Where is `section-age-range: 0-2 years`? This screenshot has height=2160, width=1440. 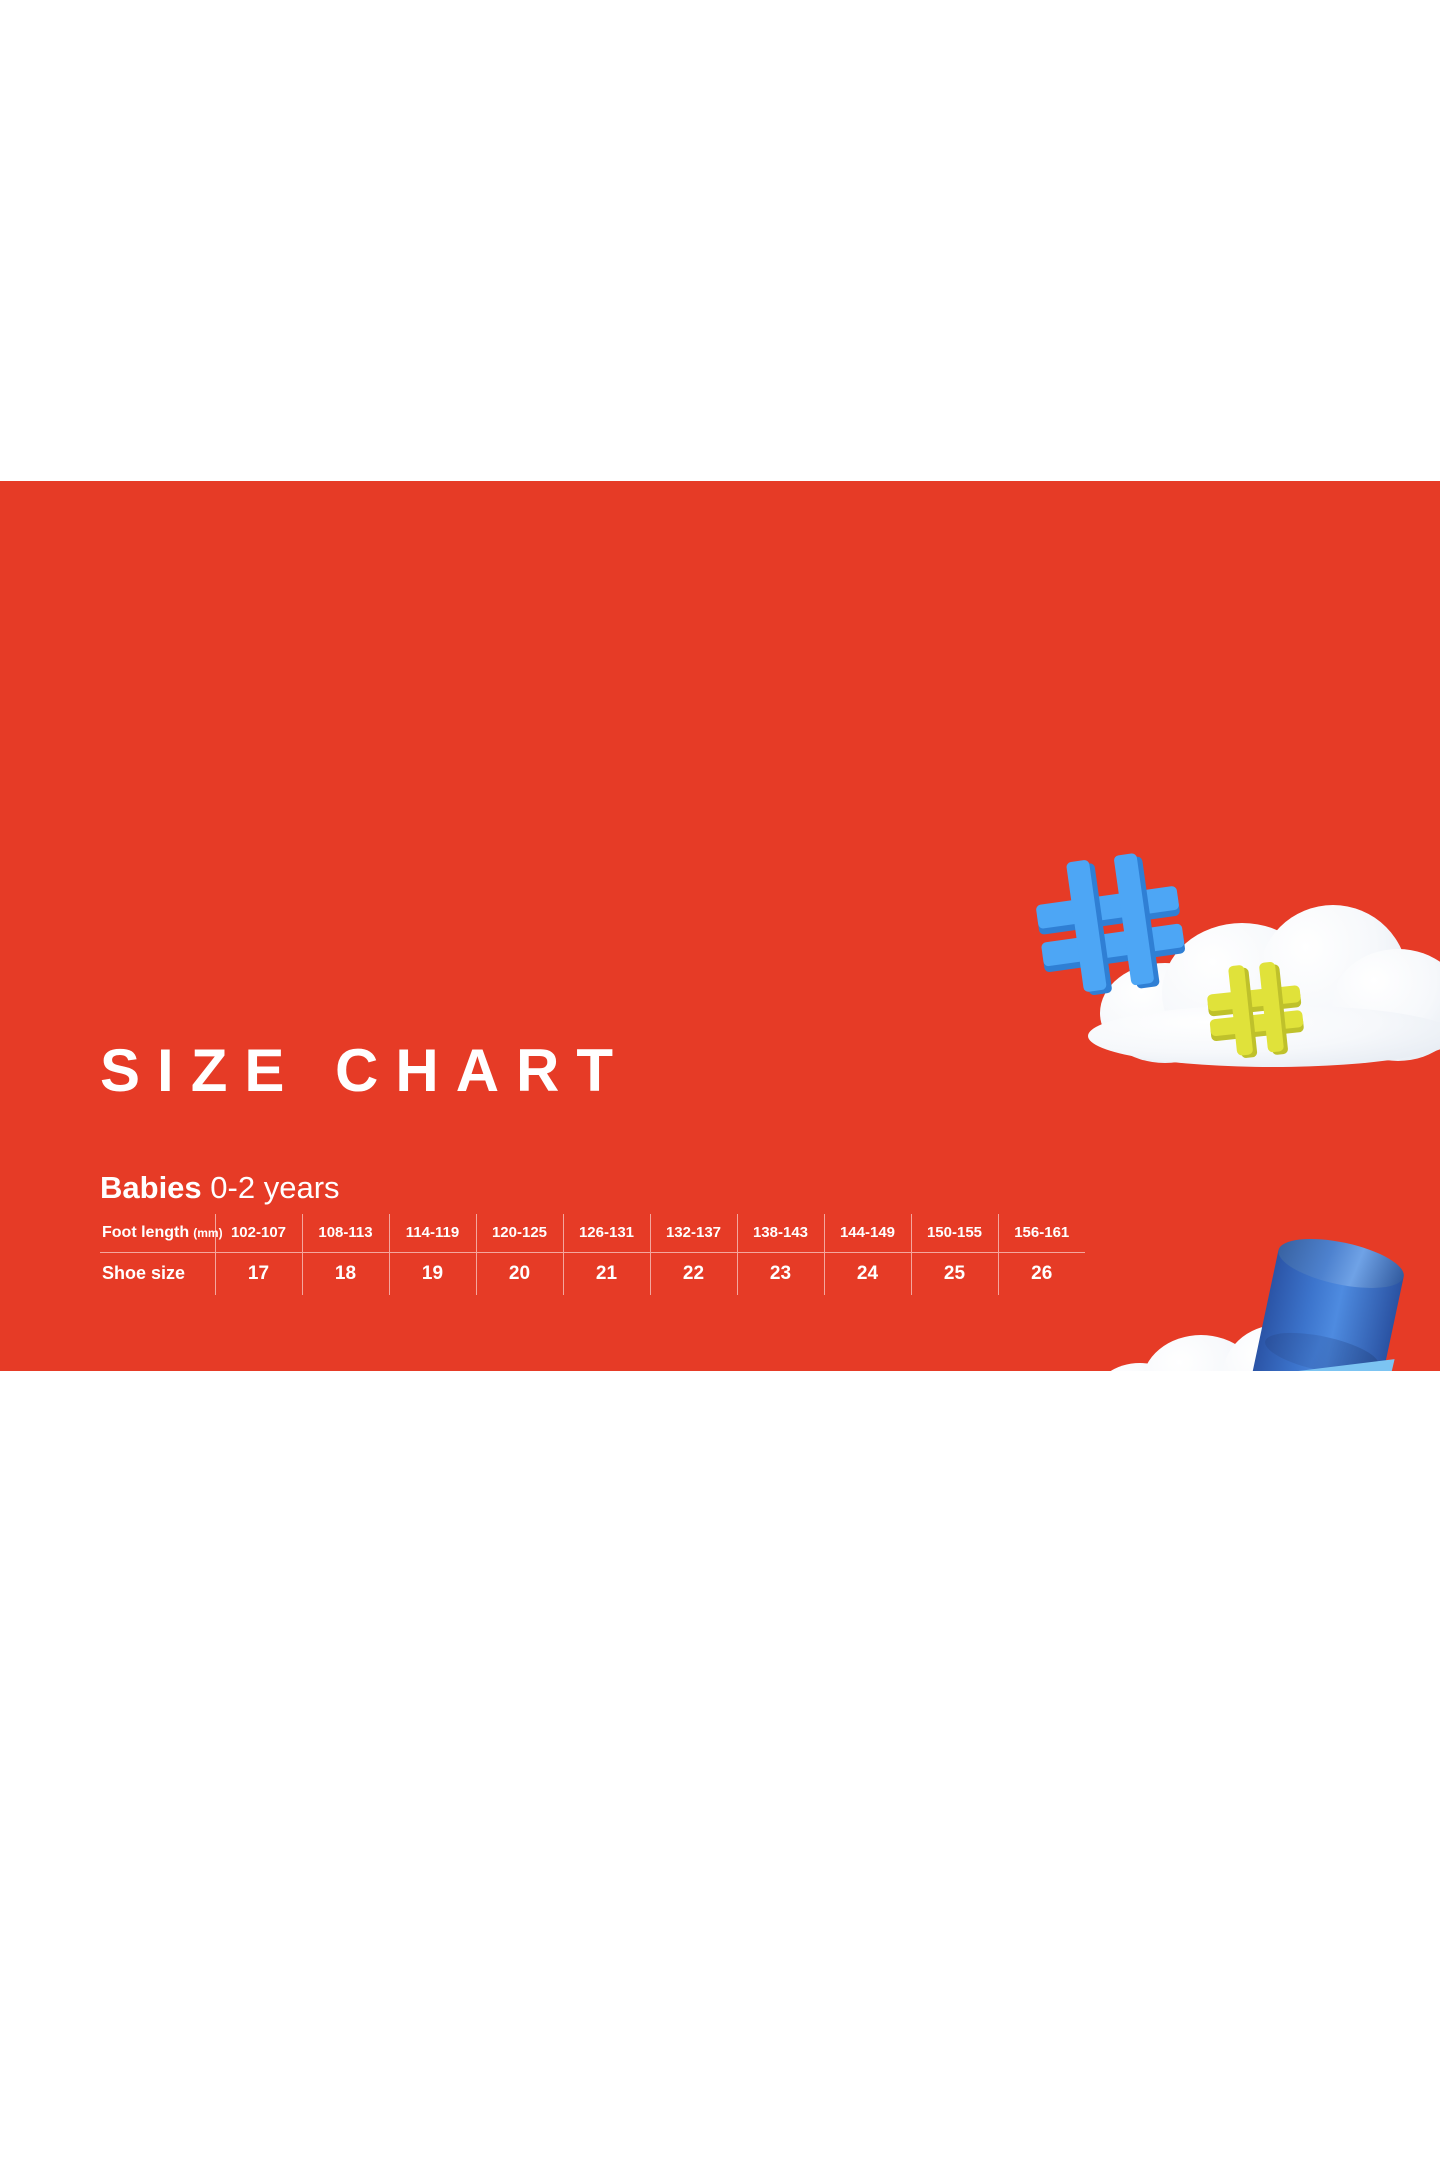 section-age-range: 0-2 years is located at coordinates (275, 1187).